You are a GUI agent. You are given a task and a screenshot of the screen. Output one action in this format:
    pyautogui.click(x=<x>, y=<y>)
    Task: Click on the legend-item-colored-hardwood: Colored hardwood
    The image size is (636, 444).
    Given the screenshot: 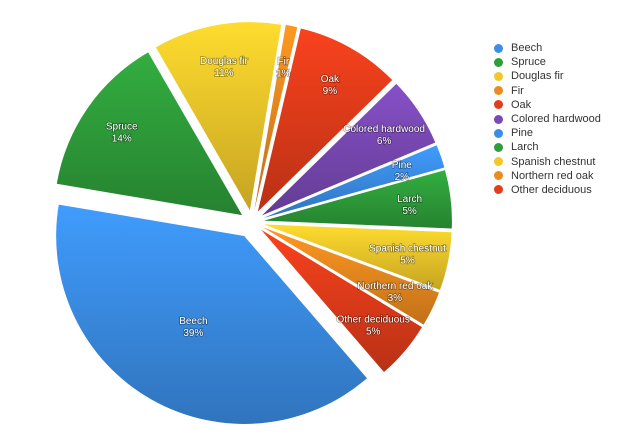 What is the action you would take?
    pyautogui.click(x=547, y=119)
    